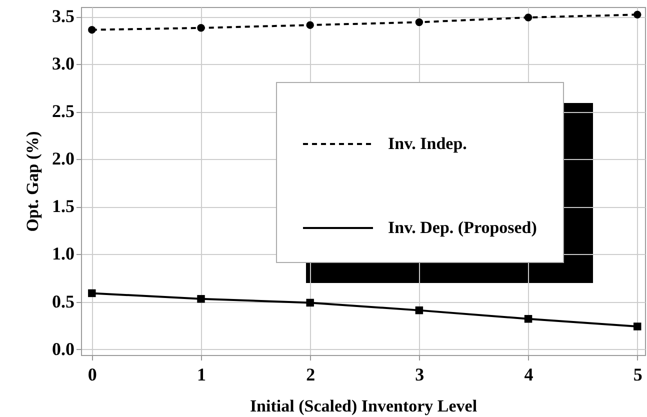  Describe the element at coordinates (63, 158) in the screenshot. I see `y-tick-label: 2.0` at that location.